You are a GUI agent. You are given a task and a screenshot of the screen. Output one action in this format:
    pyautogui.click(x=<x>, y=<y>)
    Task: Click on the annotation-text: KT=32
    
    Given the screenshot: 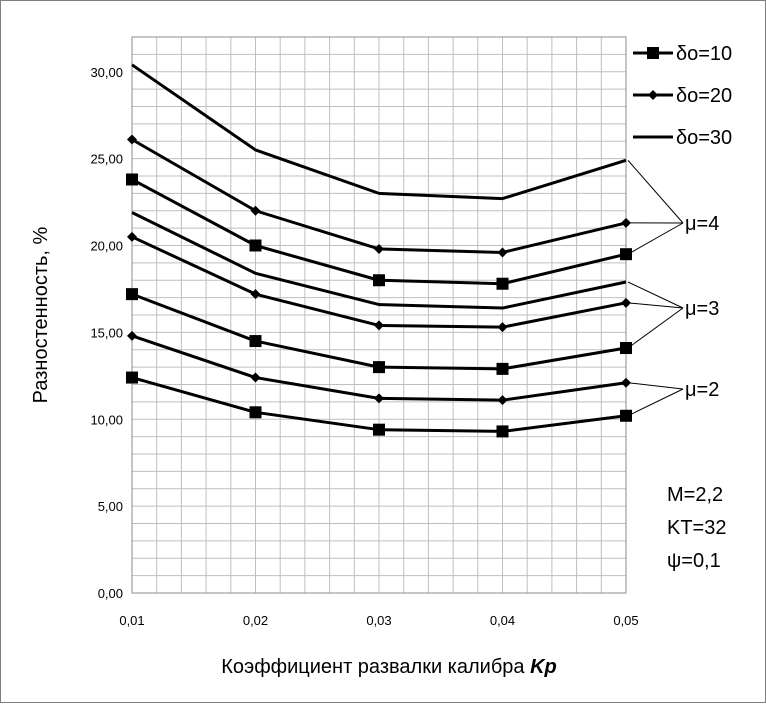 What is the action you would take?
    pyautogui.click(x=696, y=528)
    